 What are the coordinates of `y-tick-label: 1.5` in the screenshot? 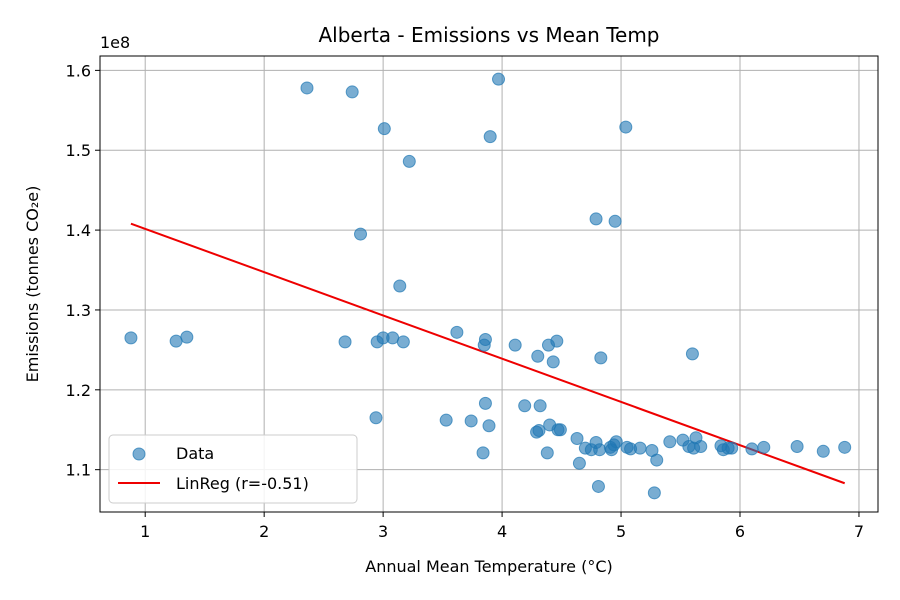 It's located at (78, 150).